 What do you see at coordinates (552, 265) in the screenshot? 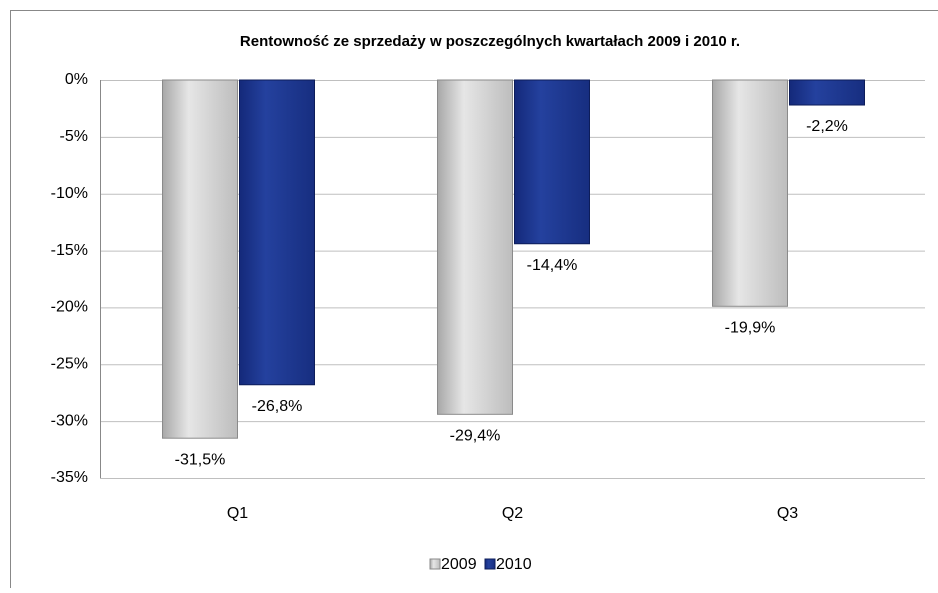
I see `value-label: -14,4%` at bounding box center [552, 265].